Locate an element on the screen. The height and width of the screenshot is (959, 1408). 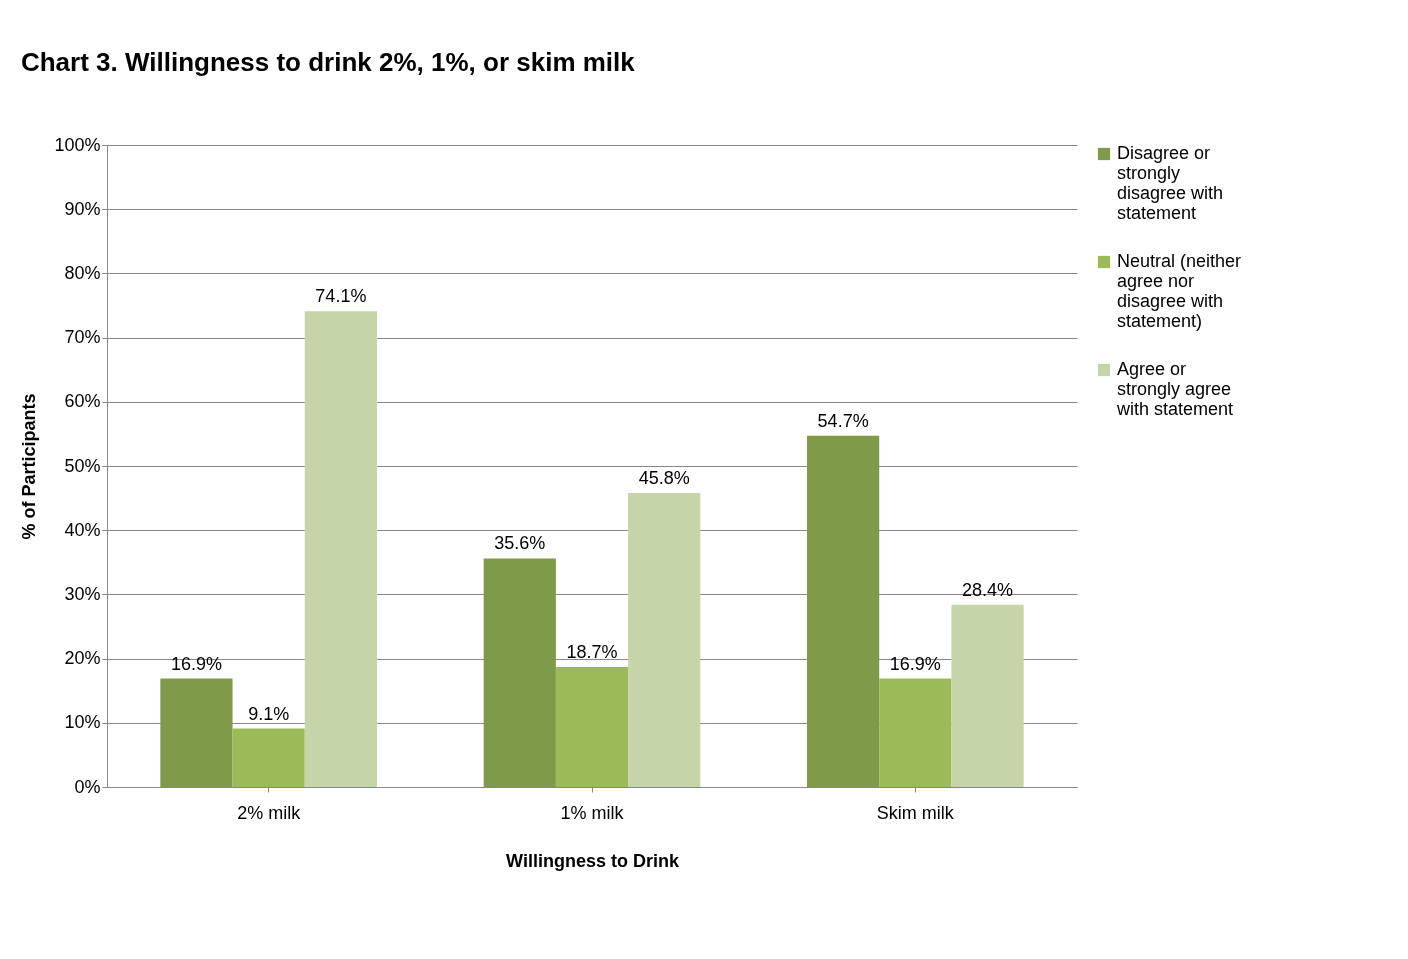
data-label: 54.7% is located at coordinates (843, 420).